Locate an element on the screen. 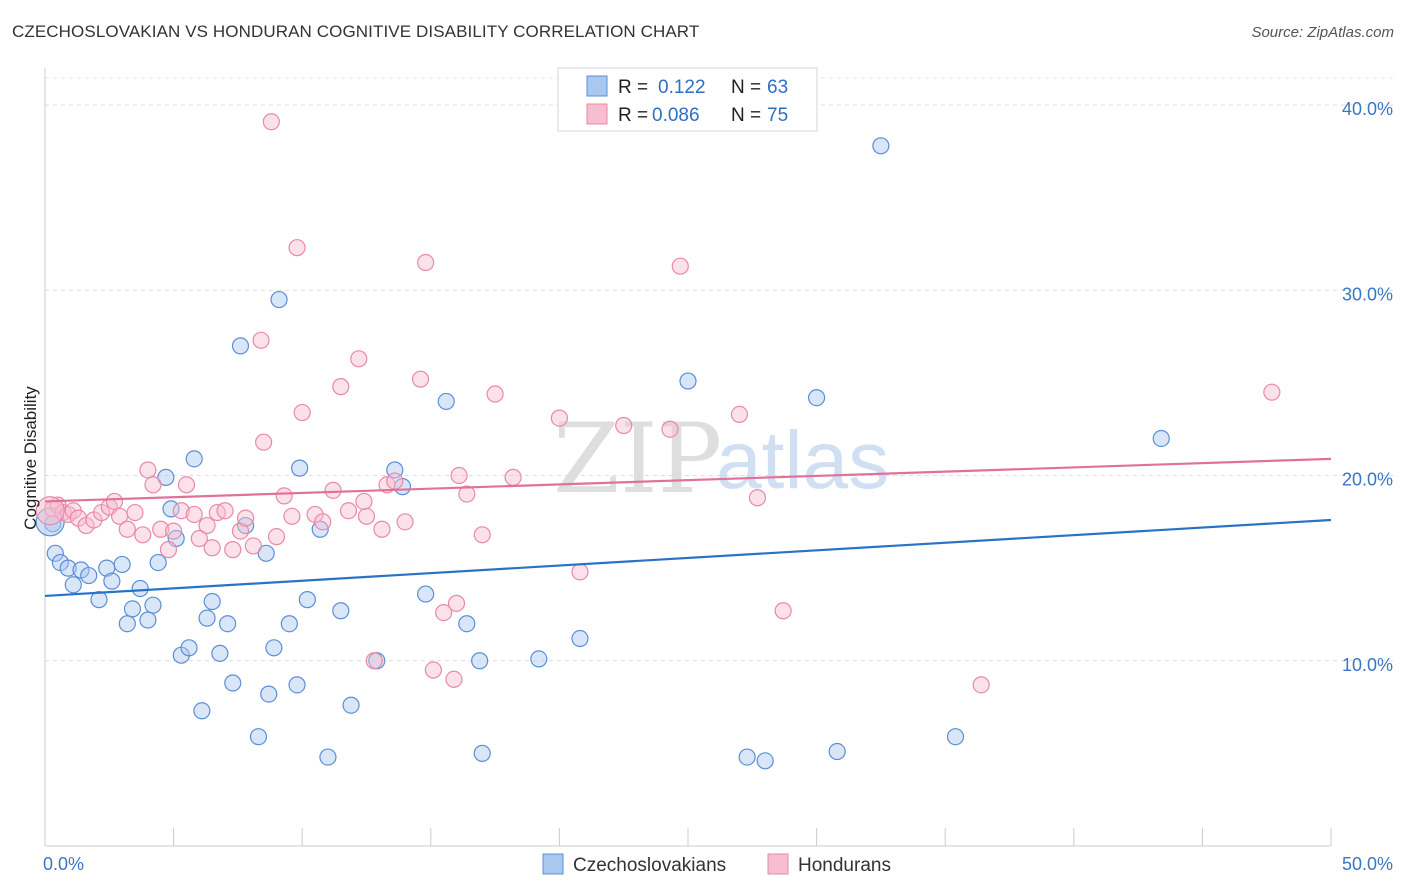 The width and height of the screenshot is (1406, 892). legend-box: R = 0.122 N = 63 R = 0.086 N = 75 is located at coordinates (687, 99).